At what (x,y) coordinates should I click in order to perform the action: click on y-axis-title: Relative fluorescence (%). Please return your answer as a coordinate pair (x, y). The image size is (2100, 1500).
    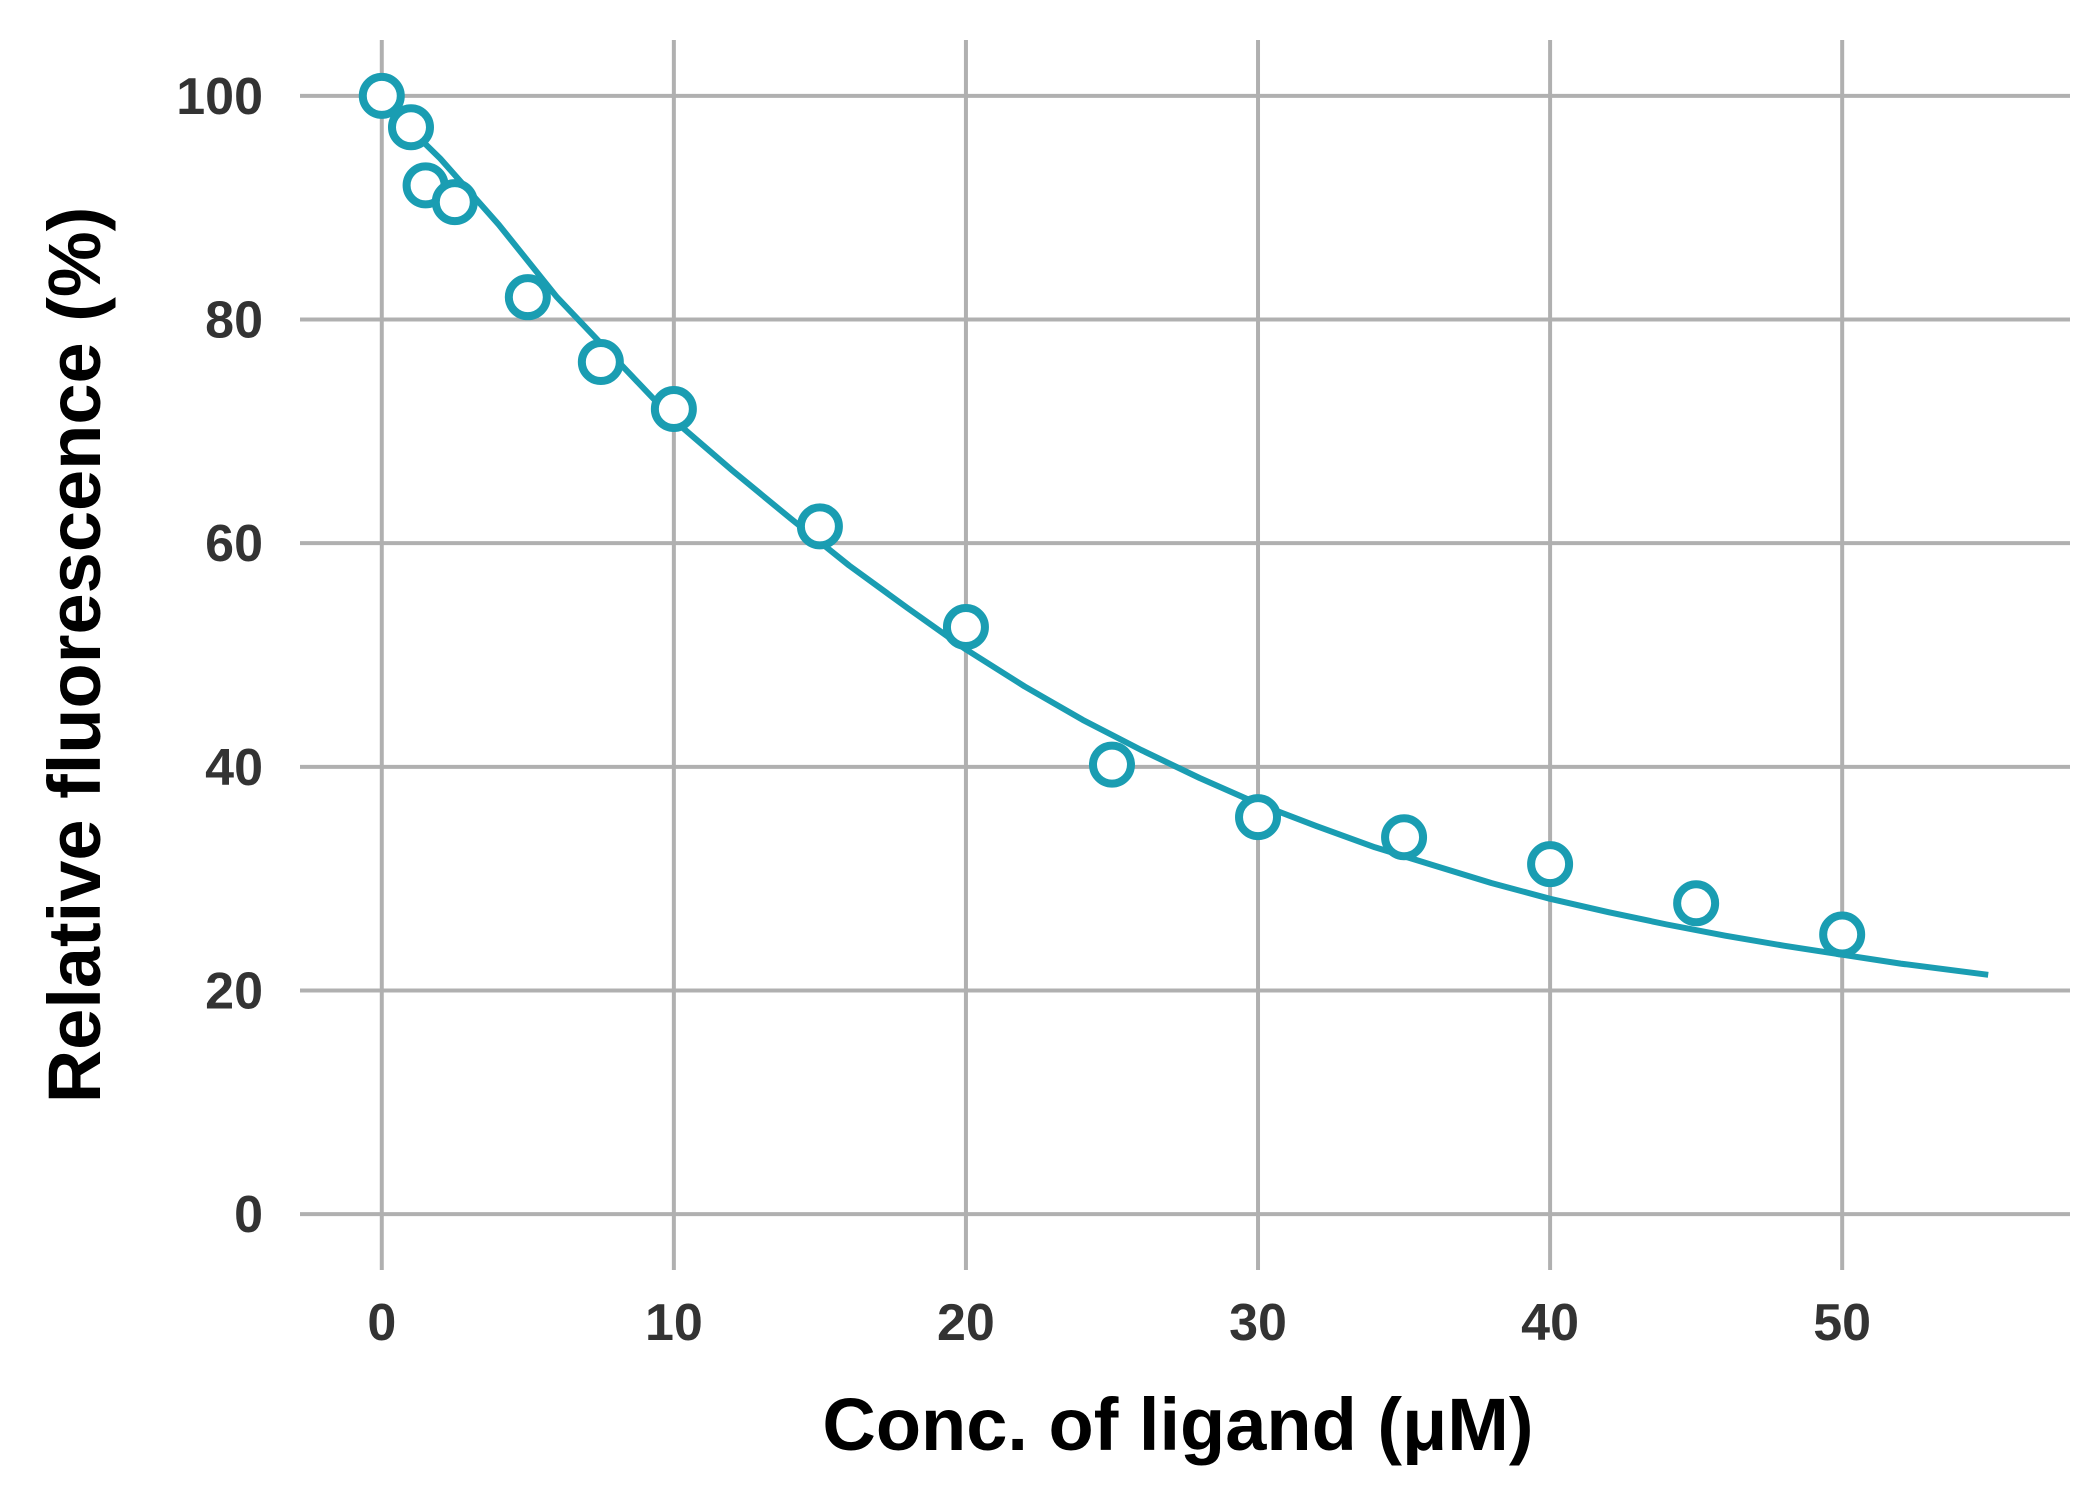
    Looking at the image, I should click on (74, 655).